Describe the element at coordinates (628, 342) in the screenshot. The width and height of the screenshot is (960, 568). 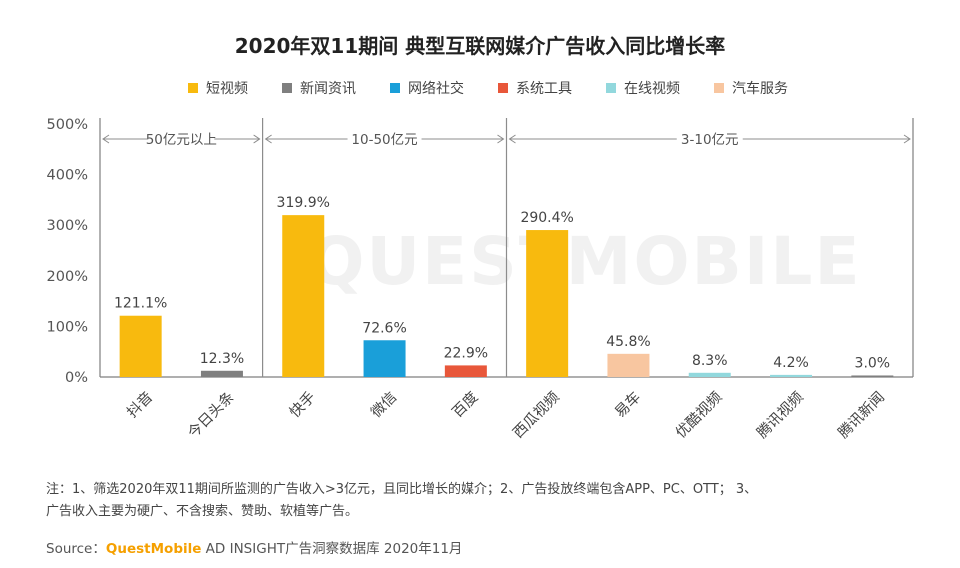
I see `bar-value-label: 45.8%` at that location.